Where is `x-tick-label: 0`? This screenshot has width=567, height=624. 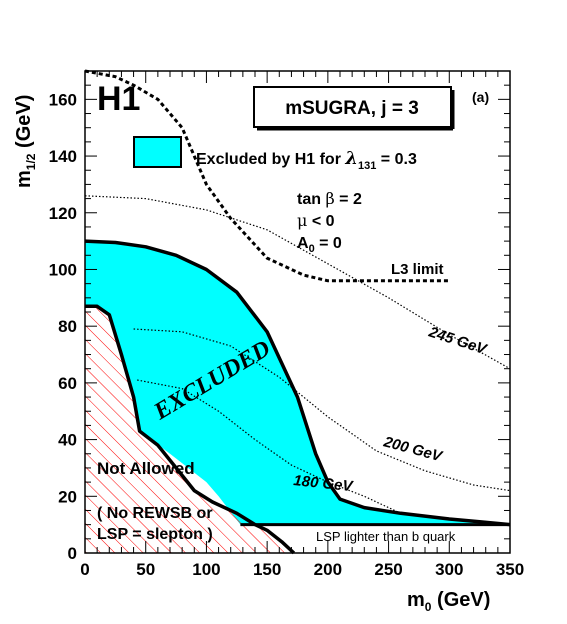
x-tick-label: 0 is located at coordinates (84, 569).